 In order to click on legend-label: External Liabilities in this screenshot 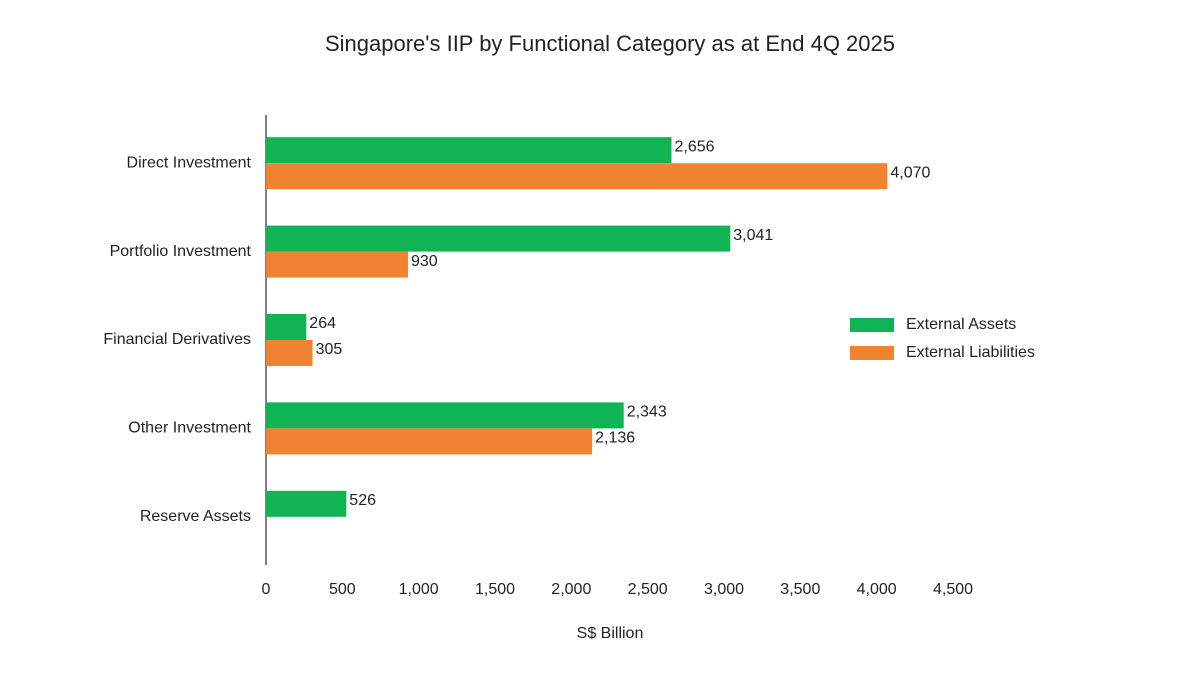, I will do `click(970, 352)`.